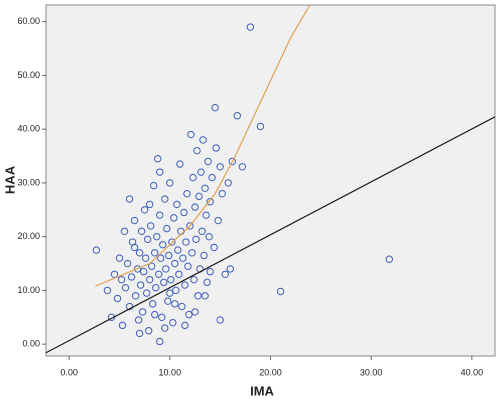 Image resolution: width=498 pixels, height=402 pixels. Describe the element at coordinates (31, 344) in the screenshot. I see `y-tick-label: 0.00` at that location.